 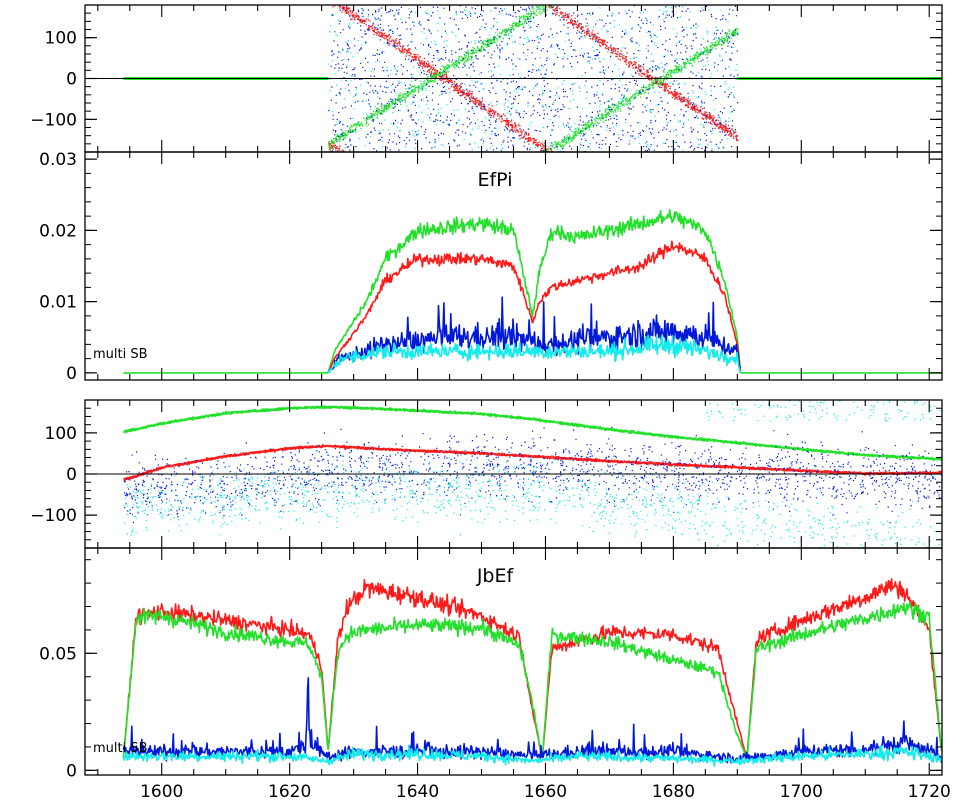 What do you see at coordinates (71, 374) in the screenshot?
I see `panel-1-ytick-label: 0` at bounding box center [71, 374].